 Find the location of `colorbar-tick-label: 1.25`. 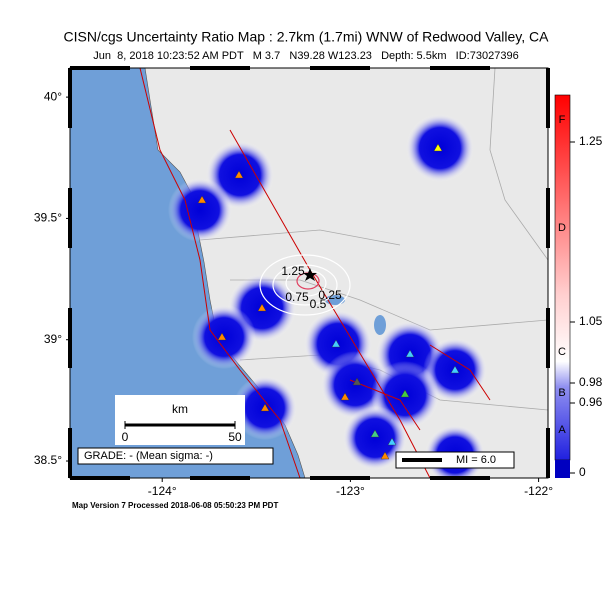

colorbar-tick-label: 1.25 is located at coordinates (591, 141).